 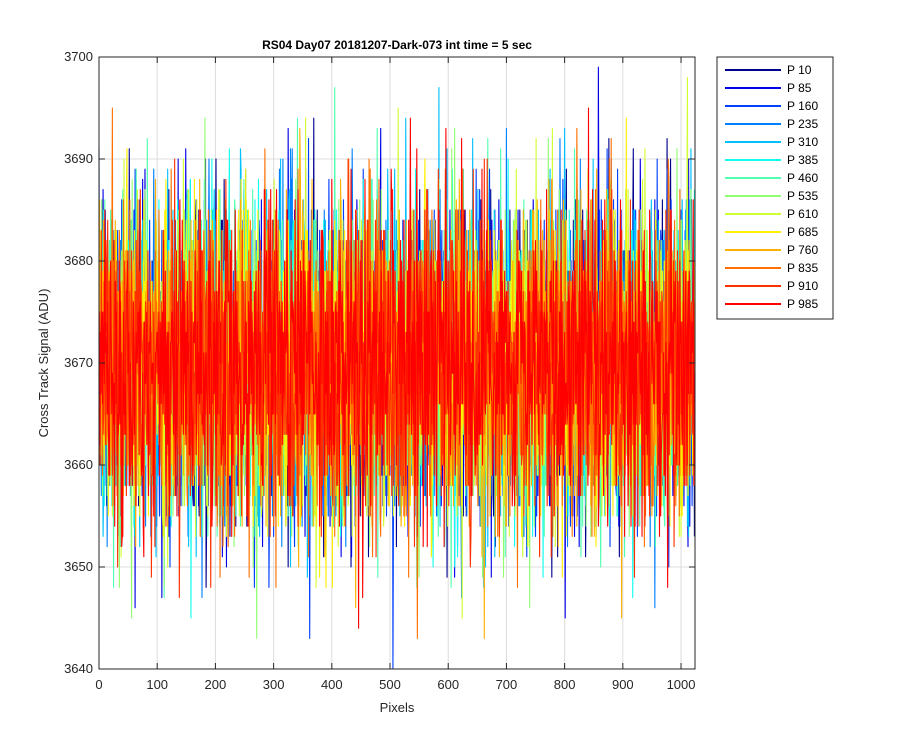 I want to click on x-tick-label: 700, so click(x=507, y=684).